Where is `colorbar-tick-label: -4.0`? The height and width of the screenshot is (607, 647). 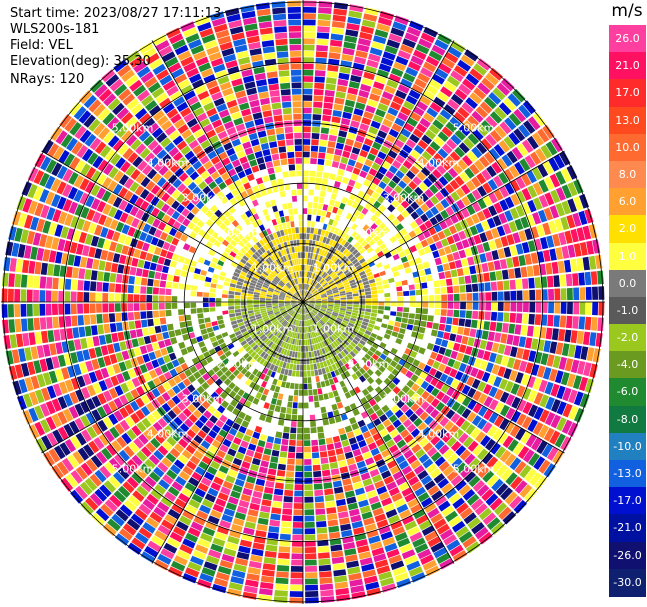 colorbar-tick-label: -4.0 is located at coordinates (627, 365).